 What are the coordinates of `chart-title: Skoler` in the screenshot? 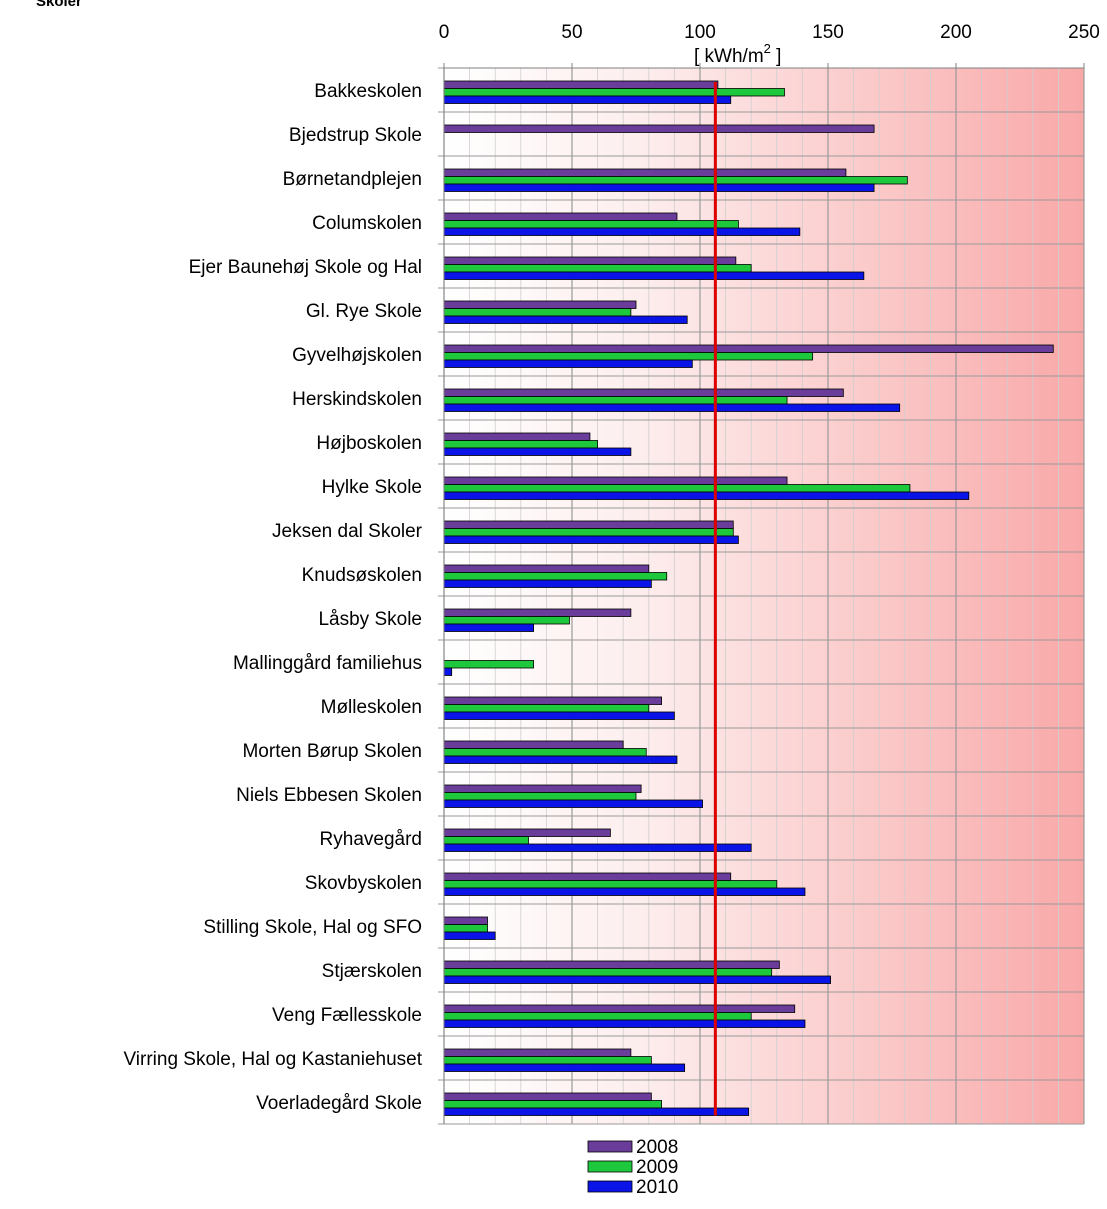 It's located at (59, 5).